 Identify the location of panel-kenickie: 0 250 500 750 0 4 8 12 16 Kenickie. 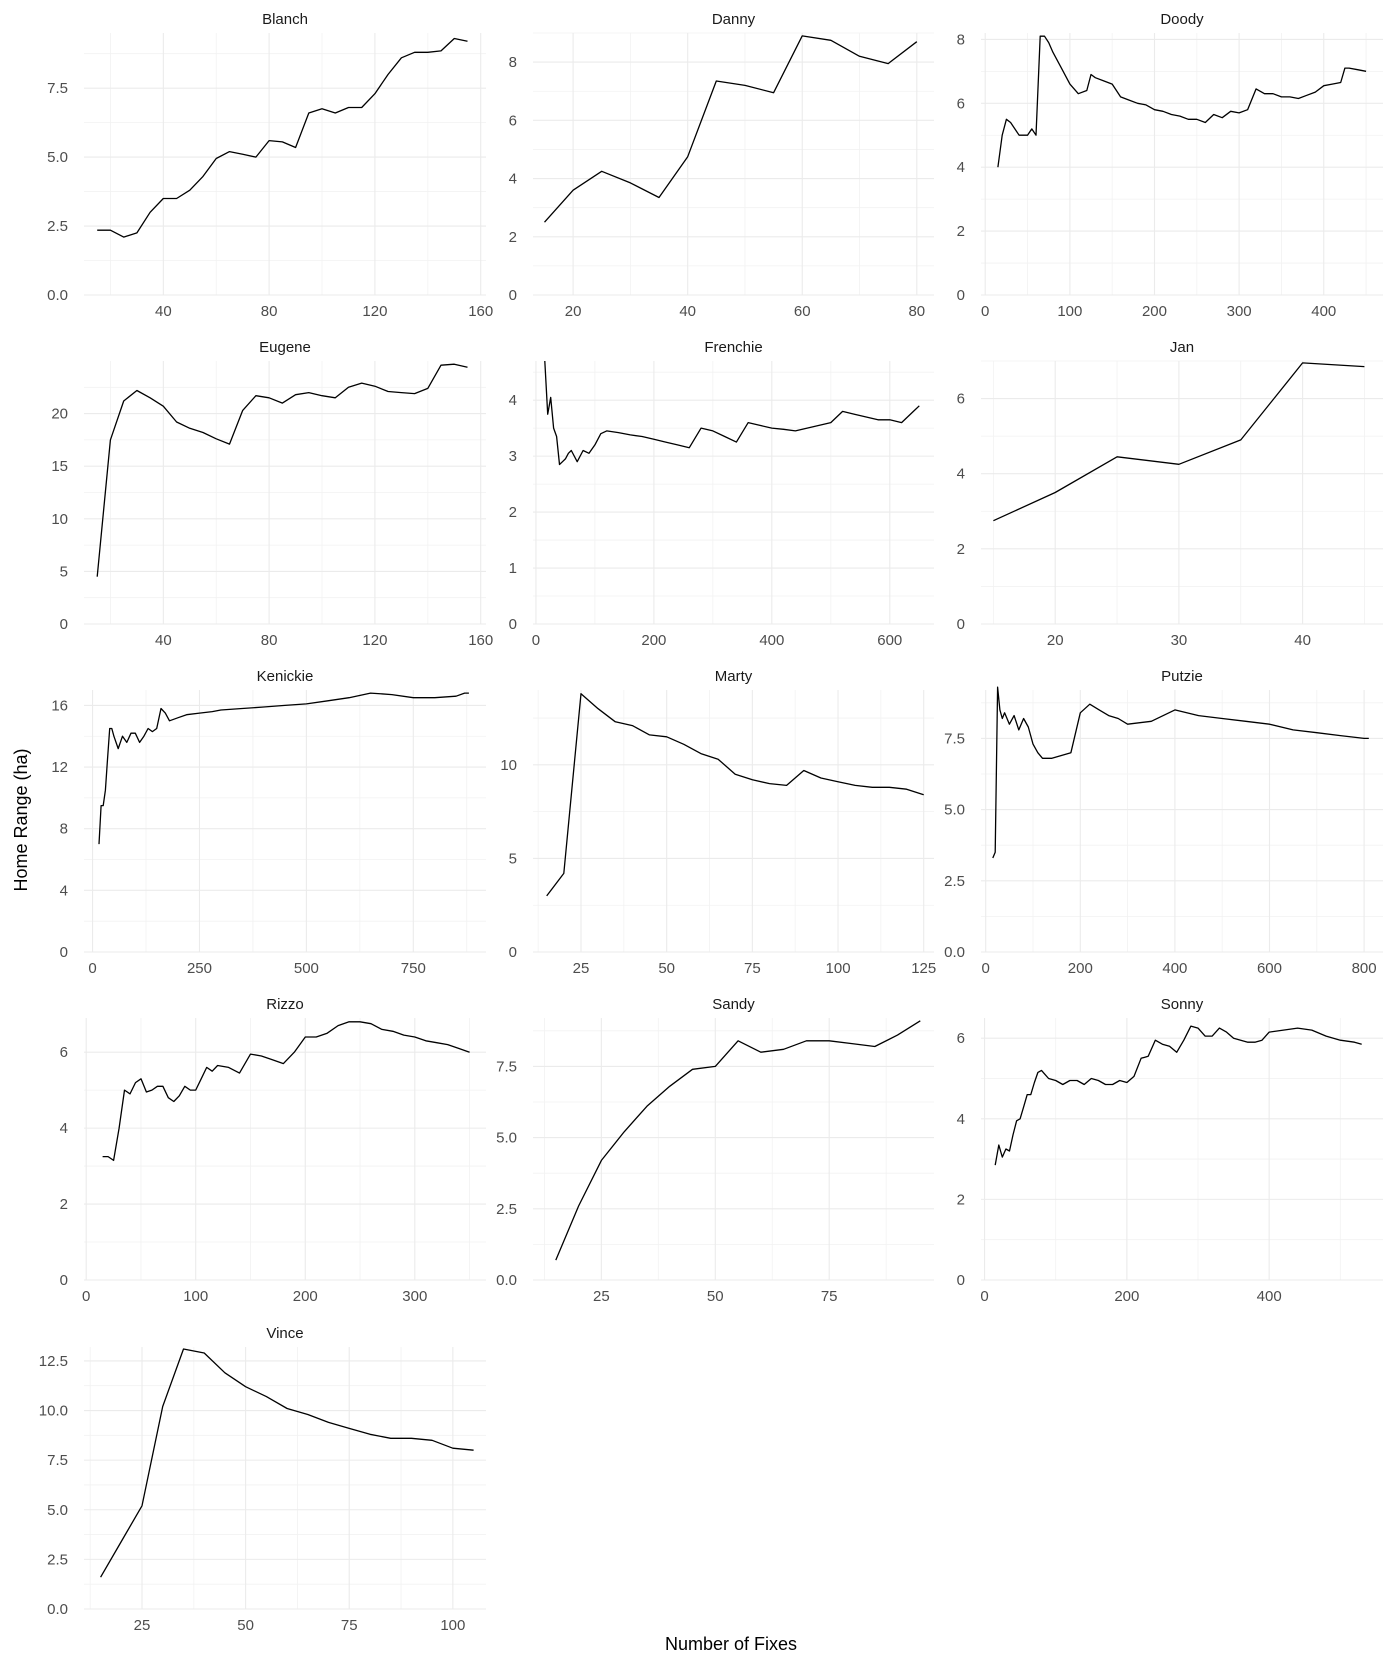
(268, 822).